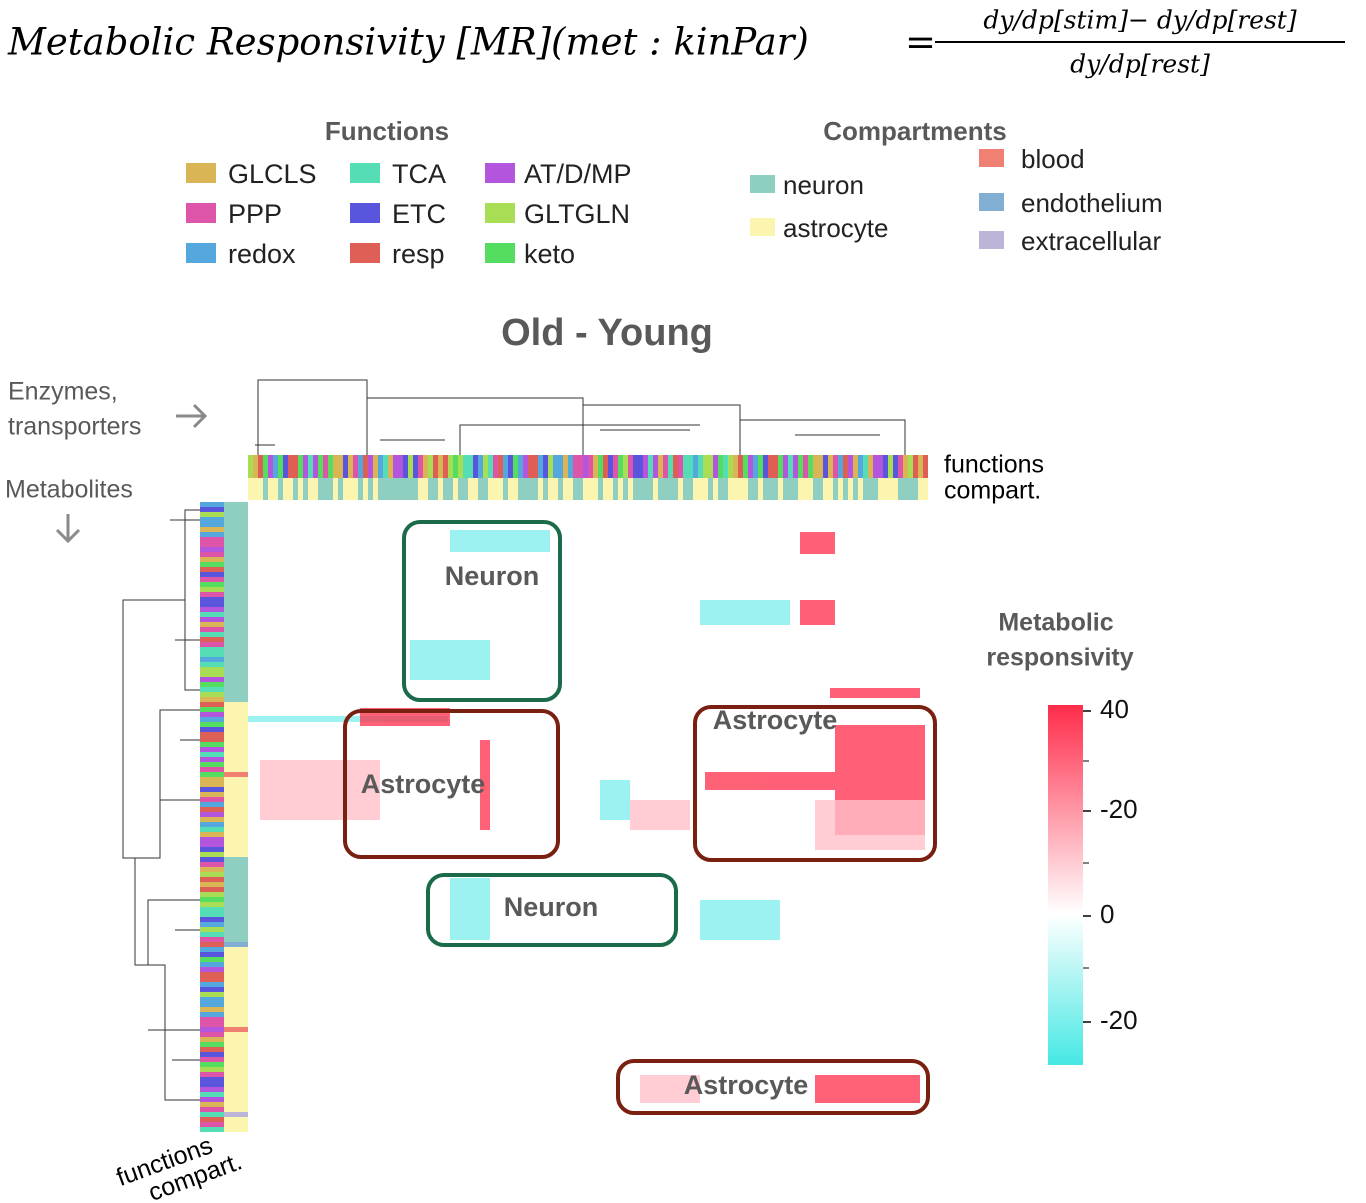  What do you see at coordinates (920, 42) in the screenshot?
I see `equation-equals: =` at bounding box center [920, 42].